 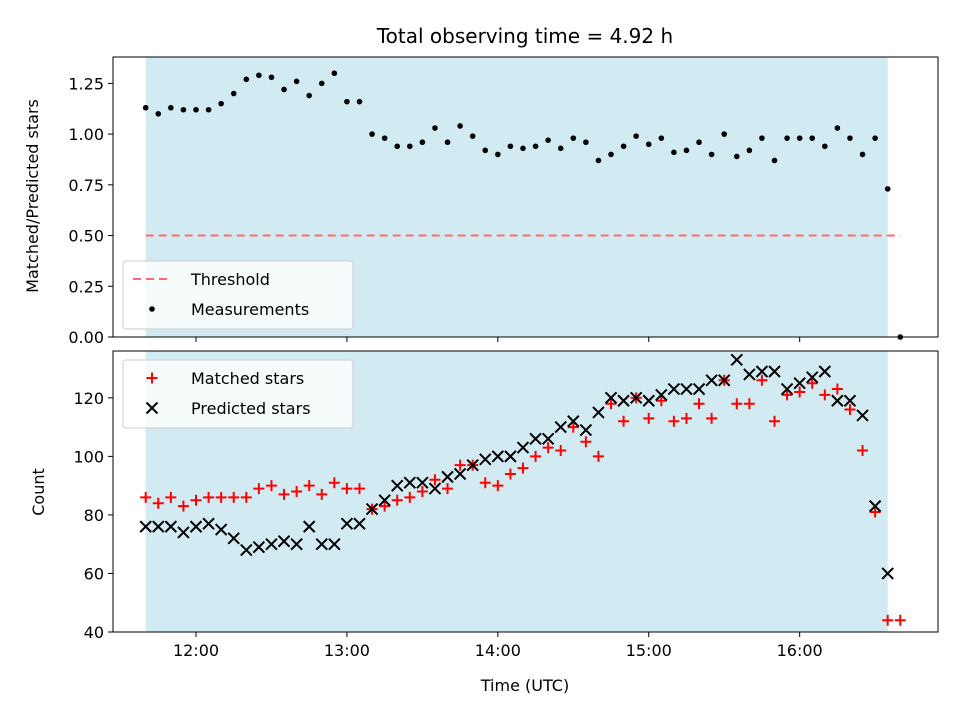 I want to click on y-tick-label: 0.00, so click(x=86, y=337).